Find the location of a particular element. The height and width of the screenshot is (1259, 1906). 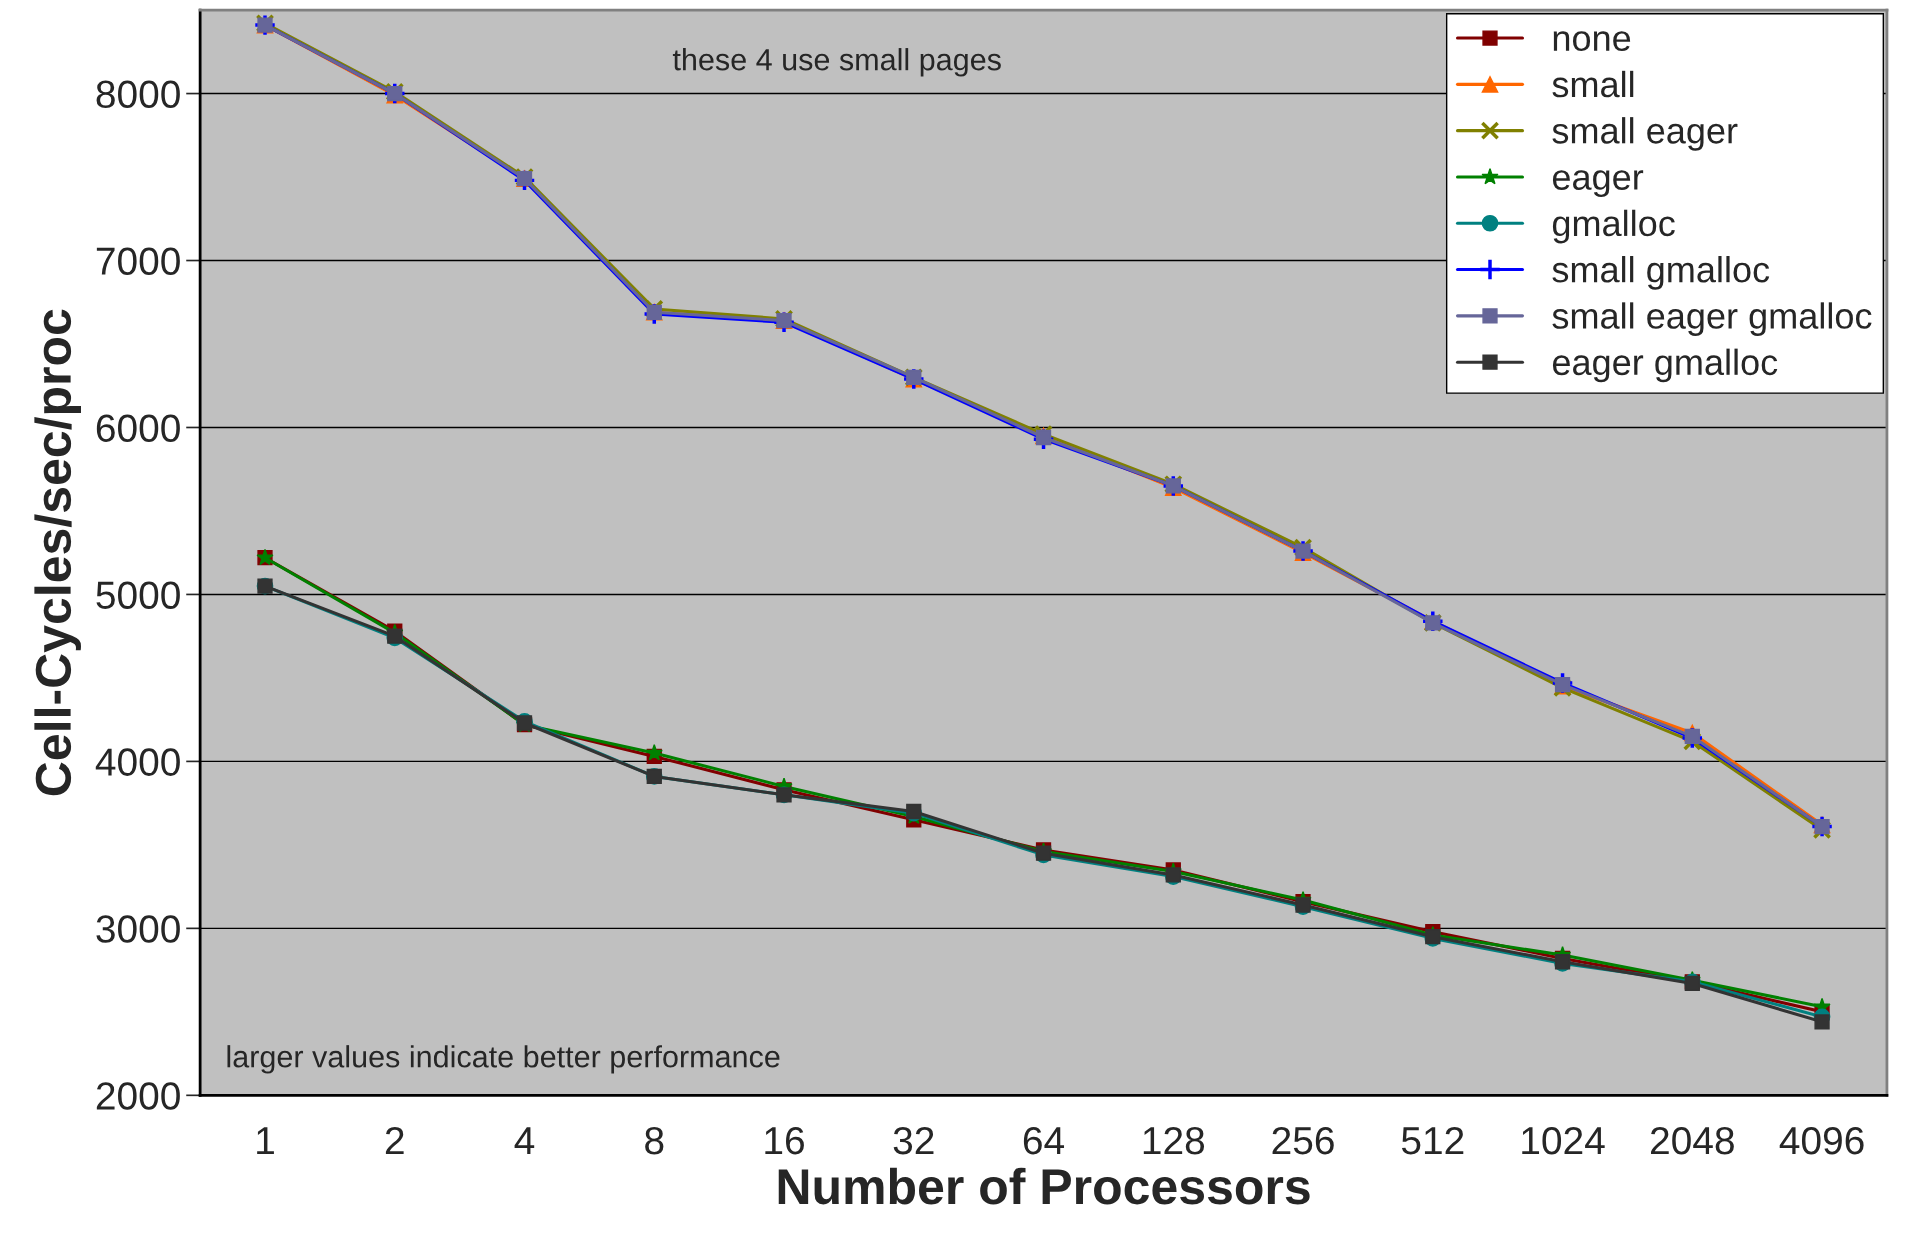

x-tick-label: 2048 is located at coordinates (1692, 1140).